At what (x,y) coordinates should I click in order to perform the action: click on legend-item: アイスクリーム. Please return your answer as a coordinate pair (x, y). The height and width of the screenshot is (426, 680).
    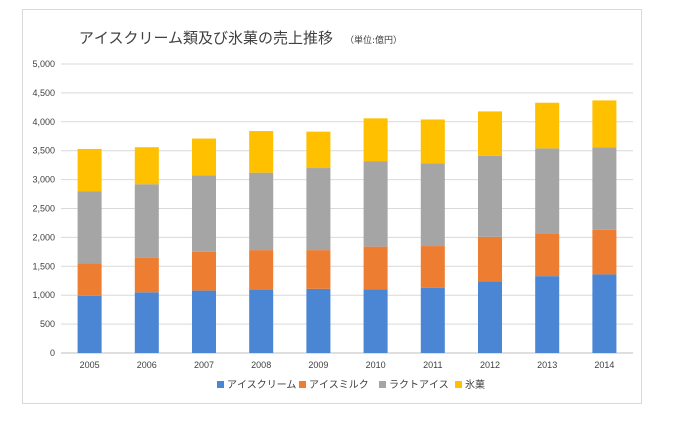
    Looking at the image, I should click on (256, 385).